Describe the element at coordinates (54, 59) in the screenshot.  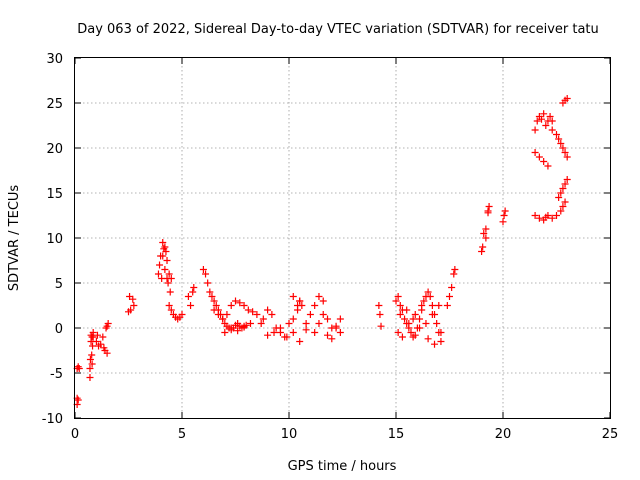
I see `y-tick-label: 30` at that location.